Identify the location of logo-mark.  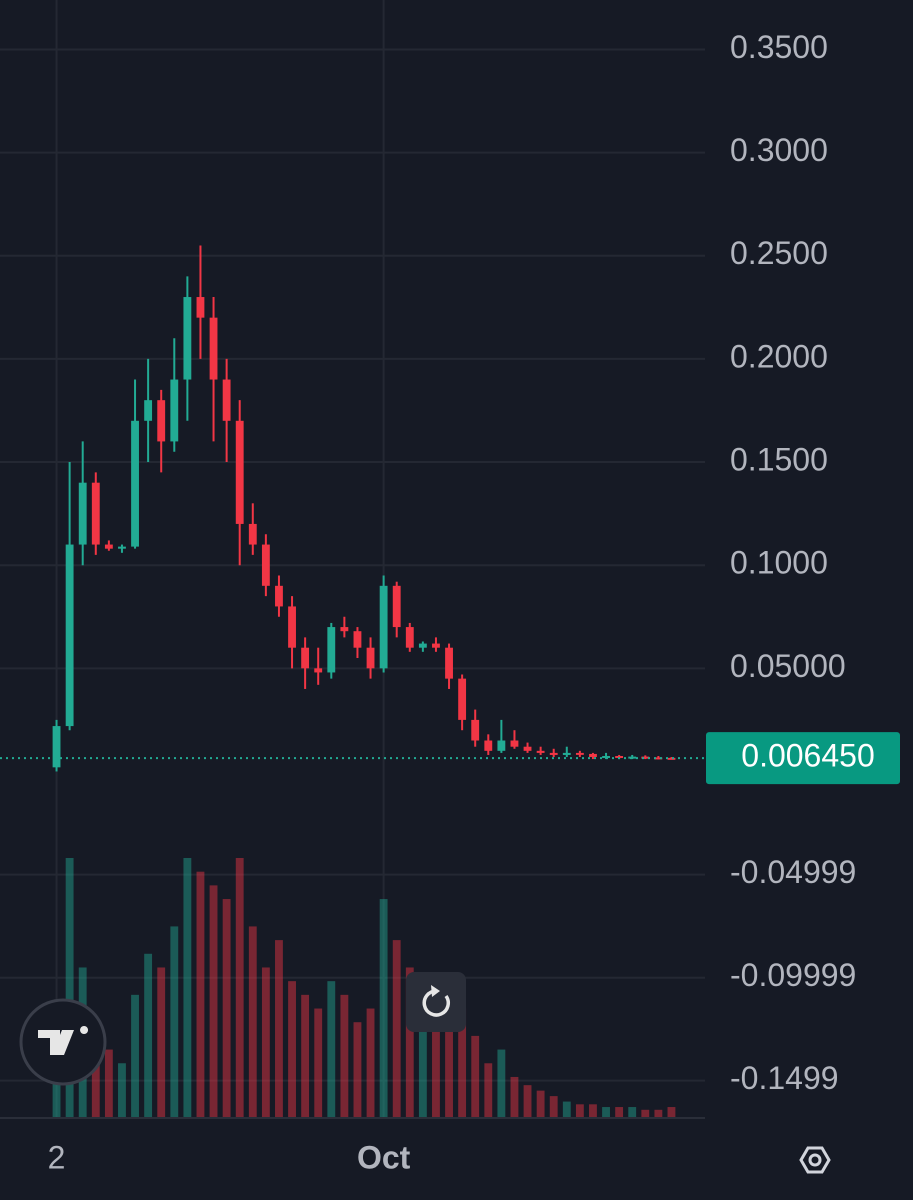
(63, 1040).